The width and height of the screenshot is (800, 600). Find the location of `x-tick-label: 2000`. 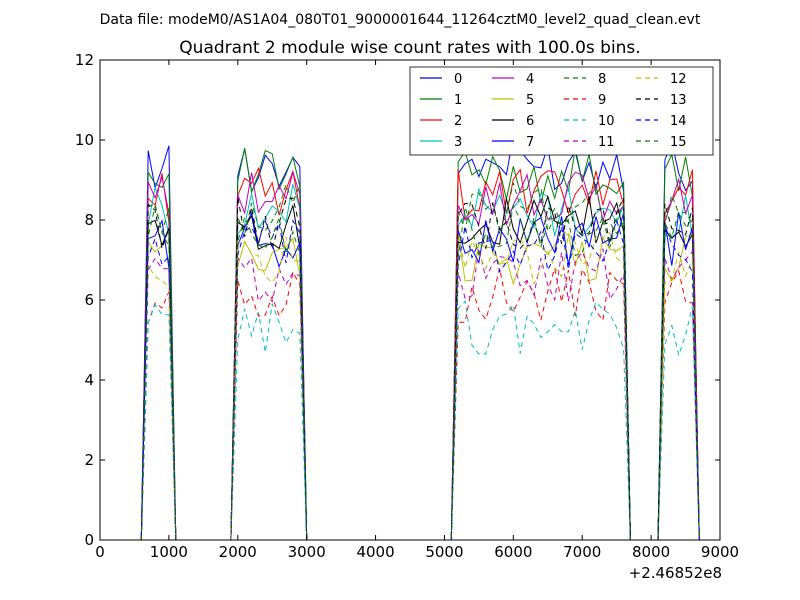

x-tick-label: 2000 is located at coordinates (238, 552).